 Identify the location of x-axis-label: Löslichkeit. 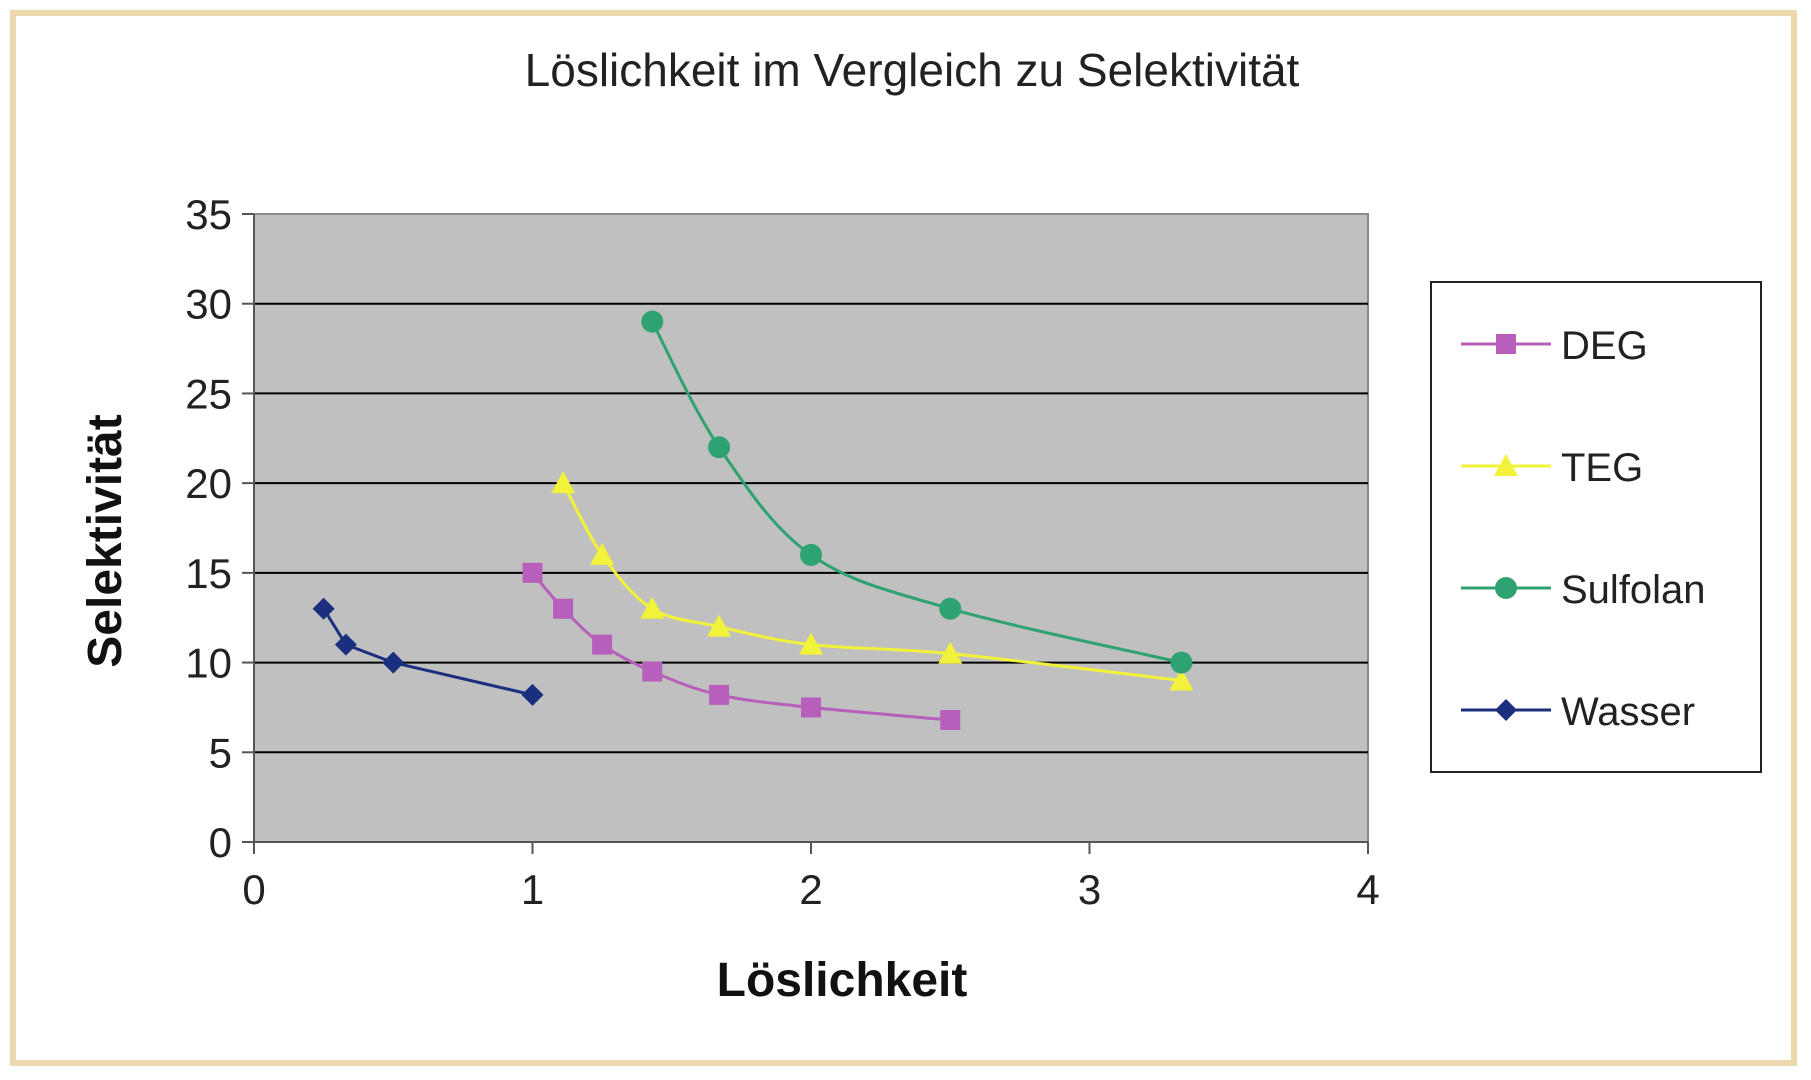
(842, 980).